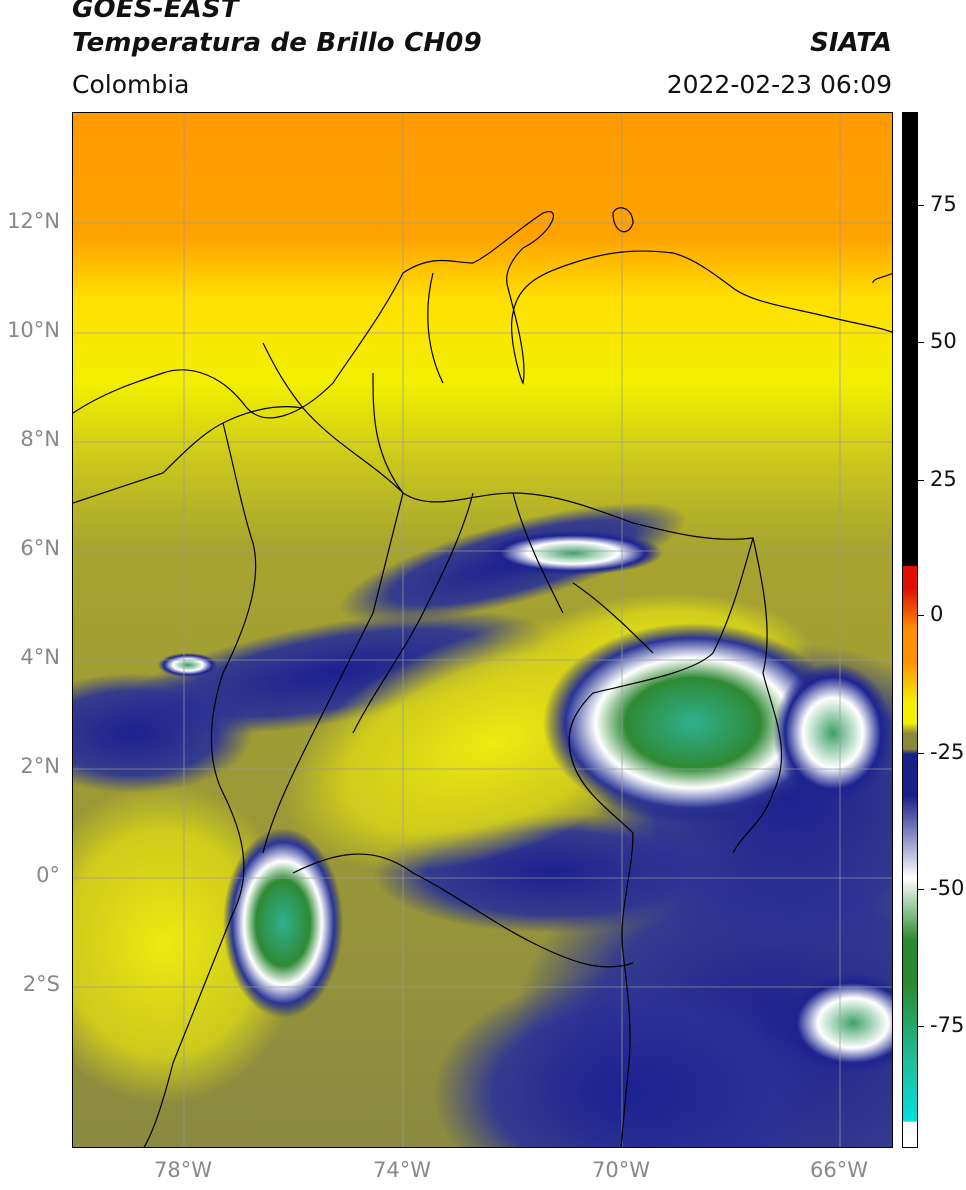 This screenshot has width=966, height=1190. What do you see at coordinates (943, 204) in the screenshot?
I see `colorbar-tick-label: 75` at bounding box center [943, 204].